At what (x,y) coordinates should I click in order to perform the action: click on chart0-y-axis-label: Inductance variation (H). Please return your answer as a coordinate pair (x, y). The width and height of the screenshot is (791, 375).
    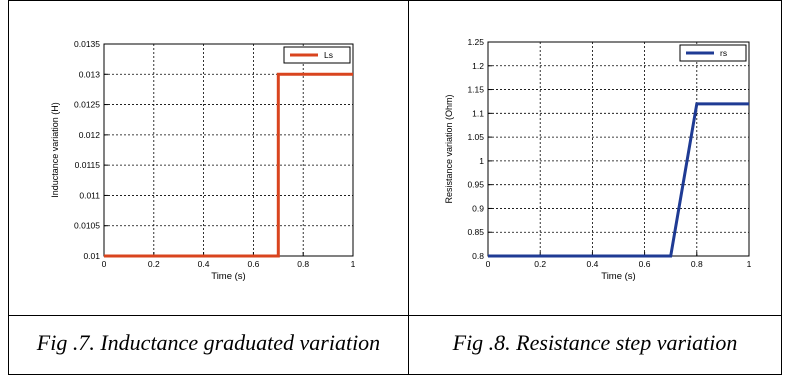
    Looking at the image, I should click on (55, 150).